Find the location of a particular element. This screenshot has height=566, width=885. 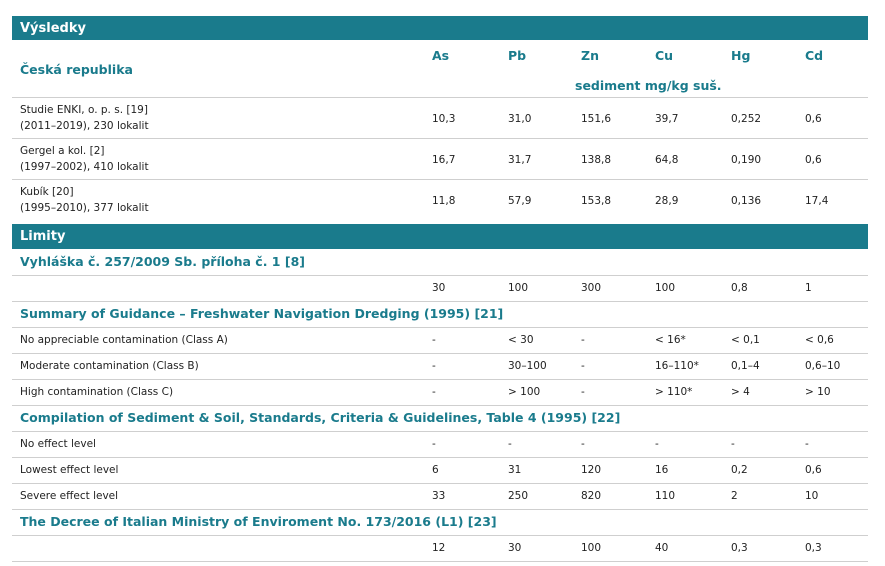

row-label: High contamination (Class C) is located at coordinates (97, 392).